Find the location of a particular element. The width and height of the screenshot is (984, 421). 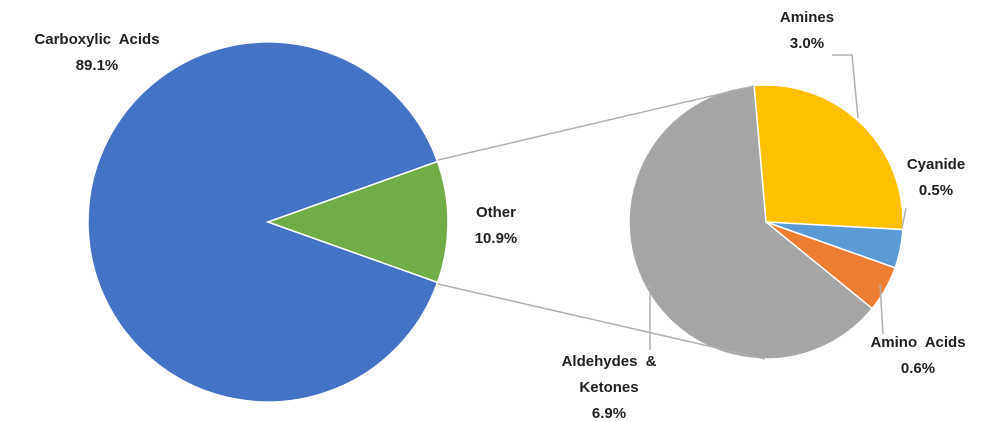

category-name: Cyanide is located at coordinates (936, 164).